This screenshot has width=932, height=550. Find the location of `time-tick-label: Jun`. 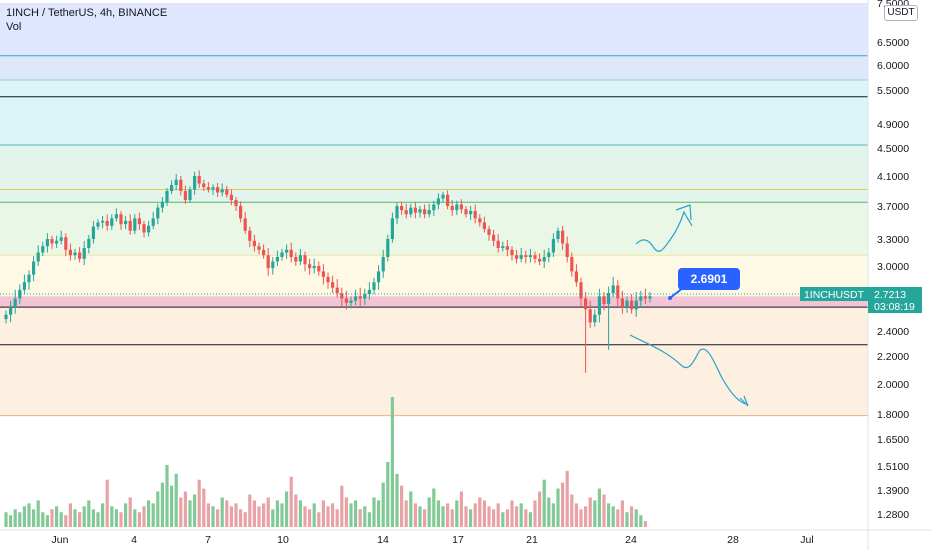

time-tick-label: Jun is located at coordinates (60, 540).